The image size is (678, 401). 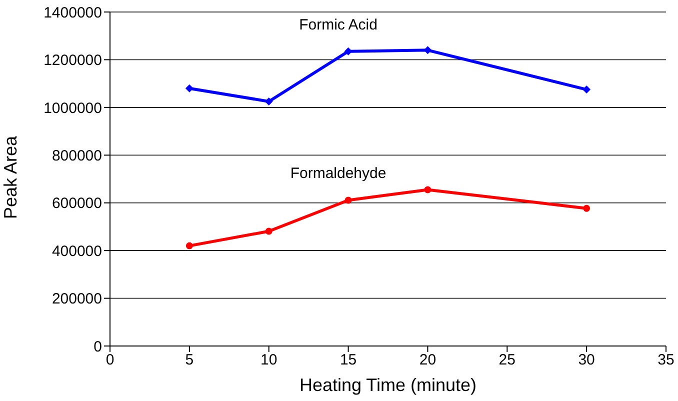 I want to click on y-tick-label: 1200000, so click(x=73, y=61).